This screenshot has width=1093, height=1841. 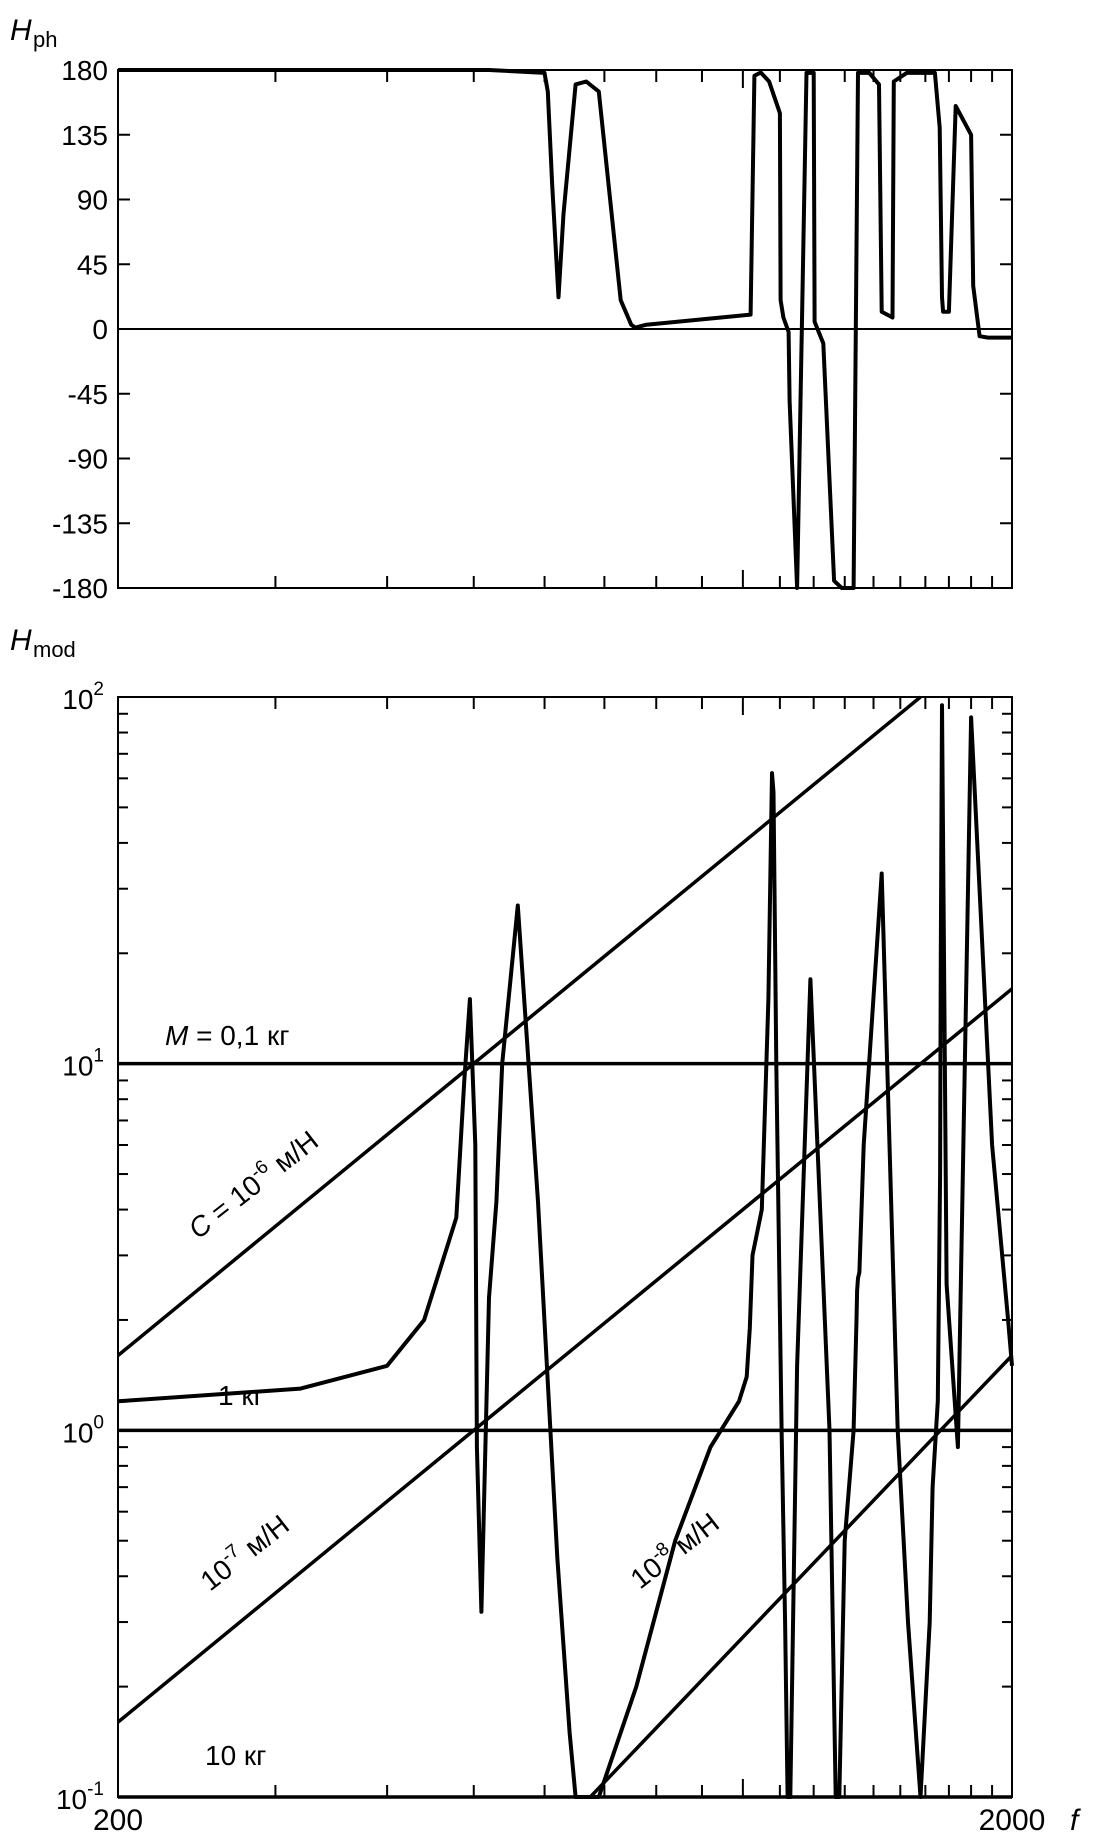 What do you see at coordinates (80, 1797) in the screenshot?
I see `modulus-y-tick-label: 10⁻¹` at bounding box center [80, 1797].